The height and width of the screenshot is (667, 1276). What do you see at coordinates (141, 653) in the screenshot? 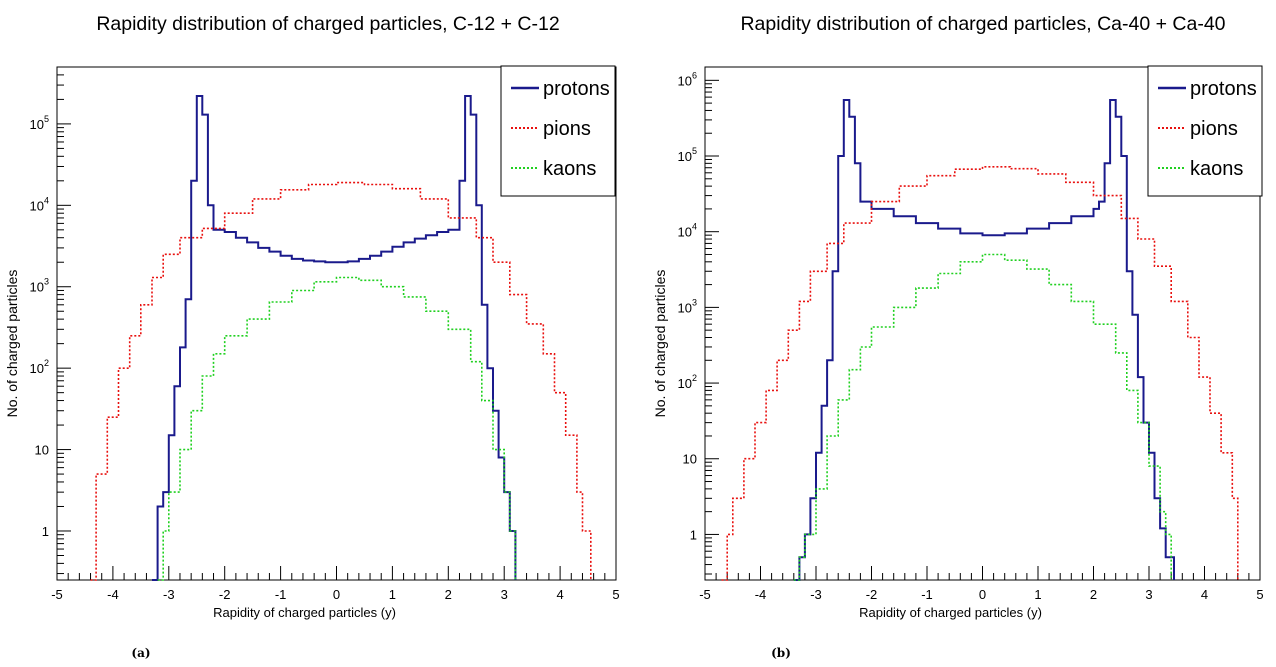
I see `figure-caption: (a)` at bounding box center [141, 653].